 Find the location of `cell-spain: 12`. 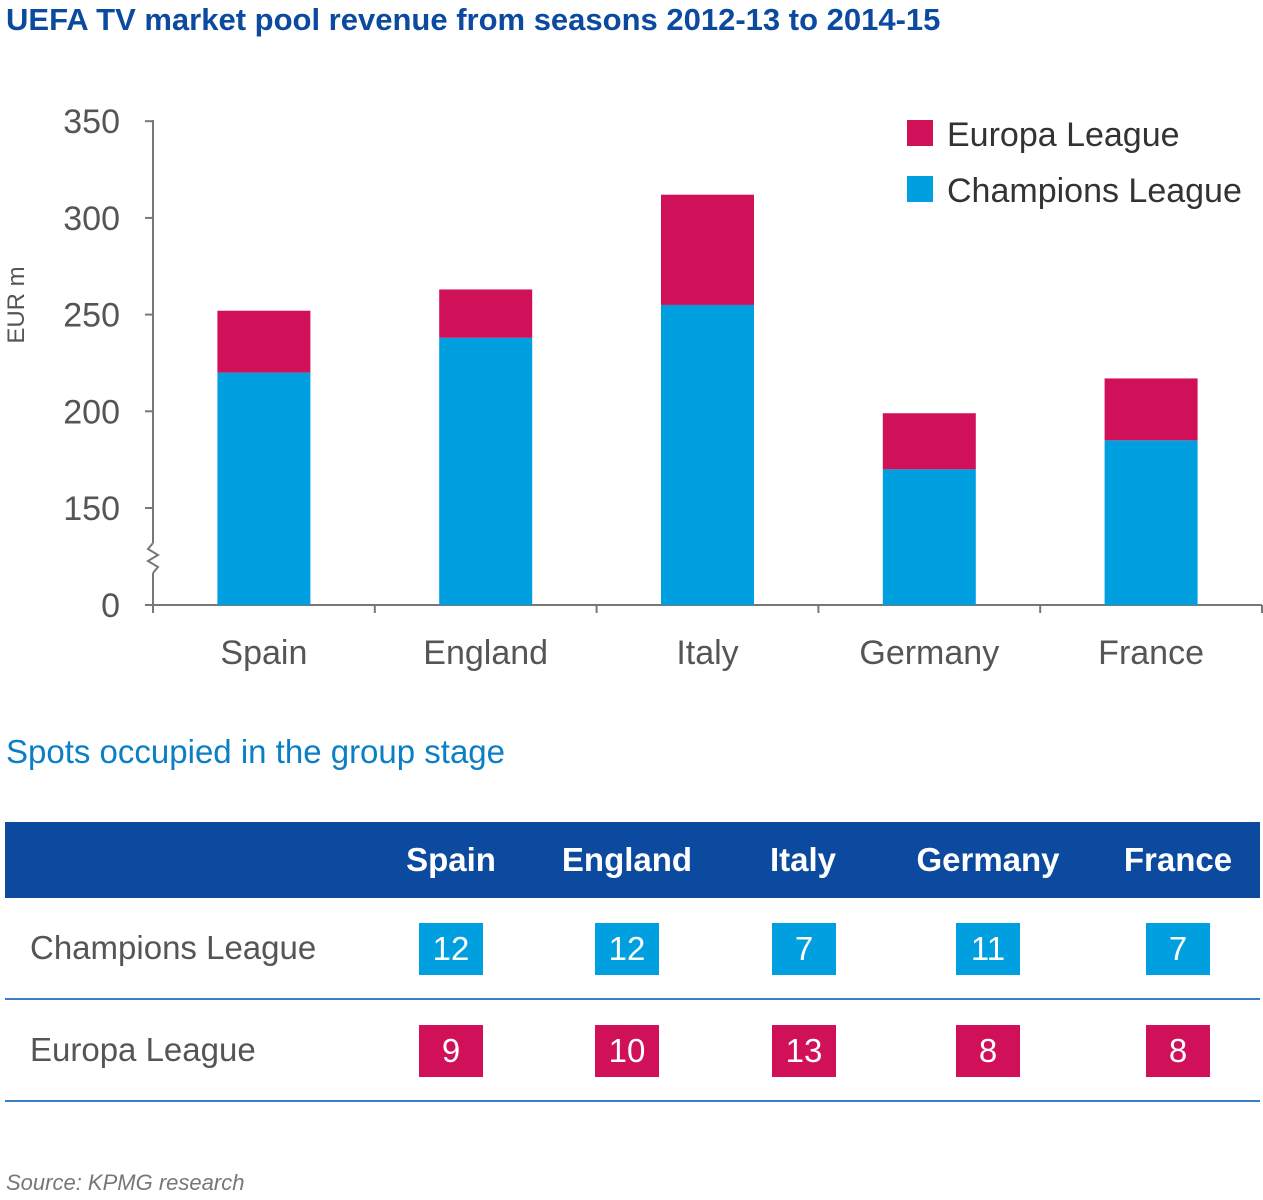

cell-spain: 12 is located at coordinates (451, 949).